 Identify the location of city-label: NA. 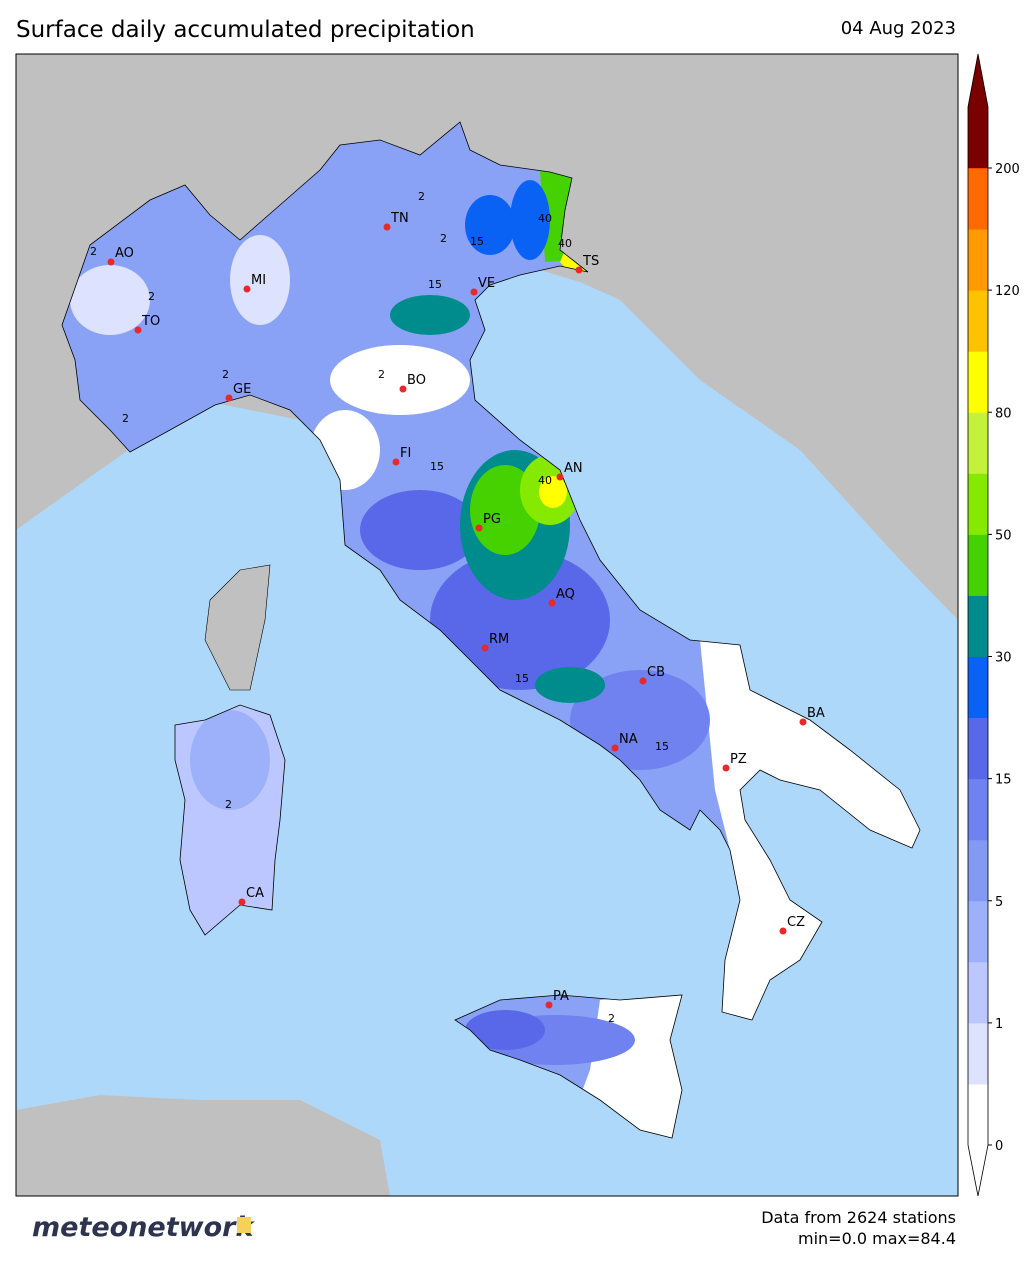
(628, 739).